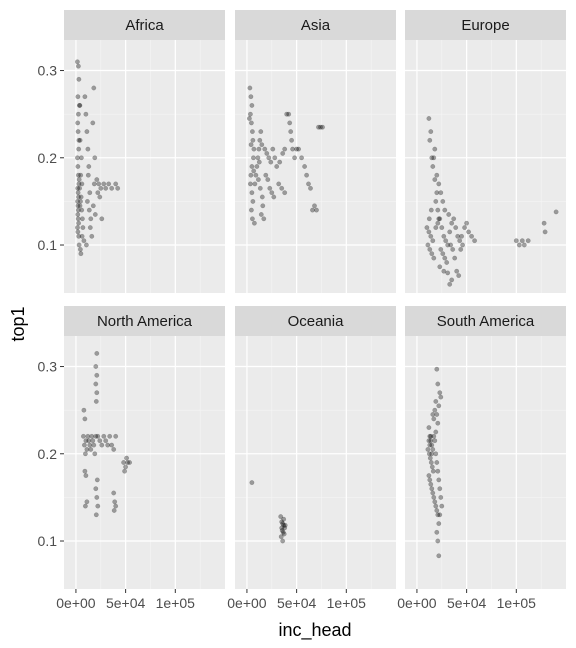  Describe the element at coordinates (347, 603) in the screenshot. I see `x-tick-label: 1e+05` at that location.